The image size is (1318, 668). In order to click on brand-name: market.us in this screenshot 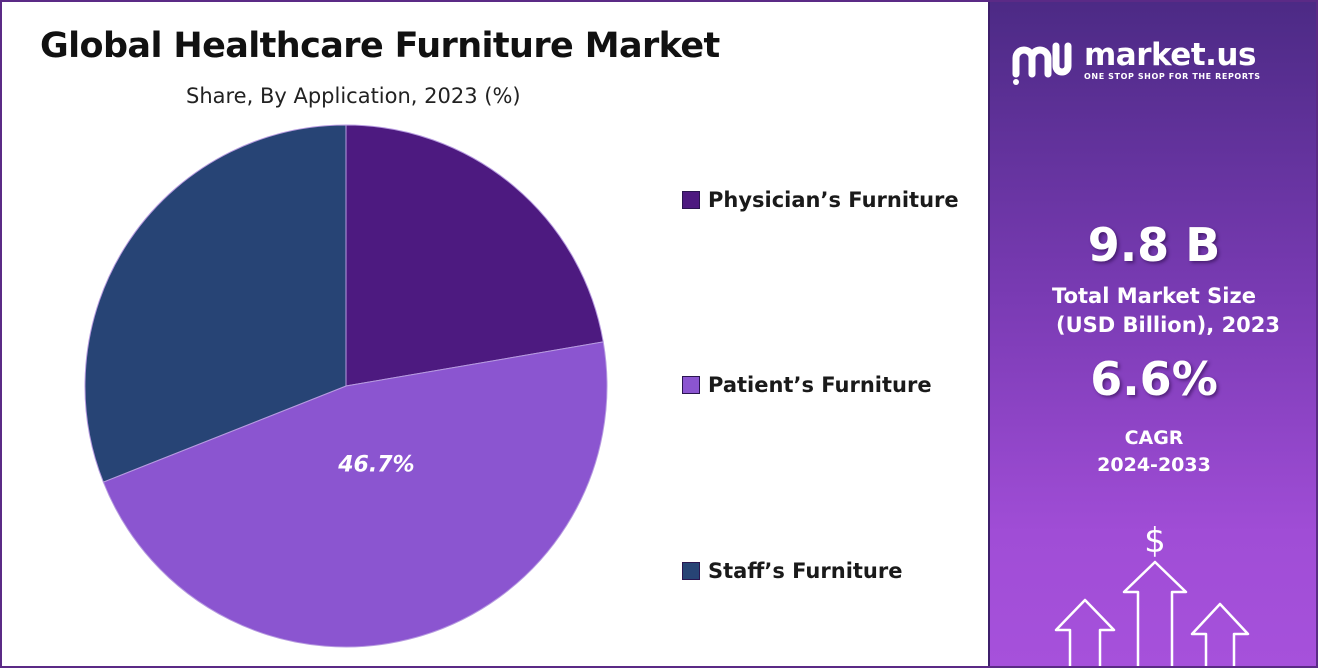, I will do `click(1170, 55)`.